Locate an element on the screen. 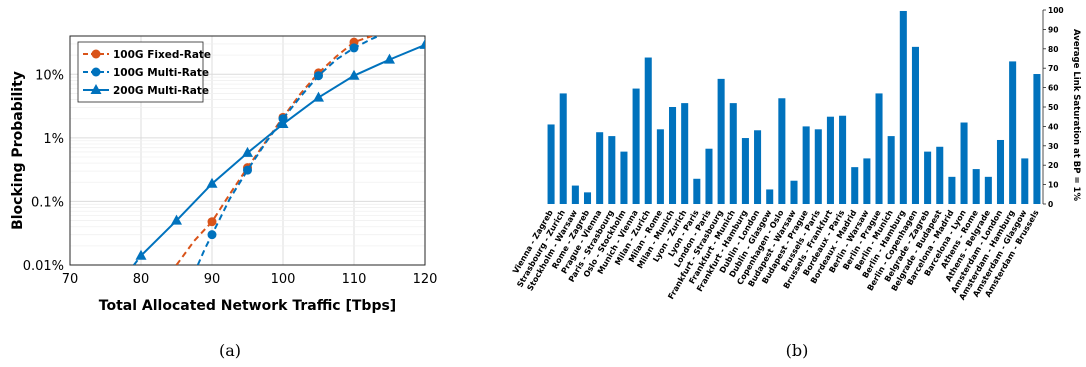 Image resolution: width=1086 pixels, height=367 pixels. x-tick-label-a: 70 is located at coordinates (70, 279).